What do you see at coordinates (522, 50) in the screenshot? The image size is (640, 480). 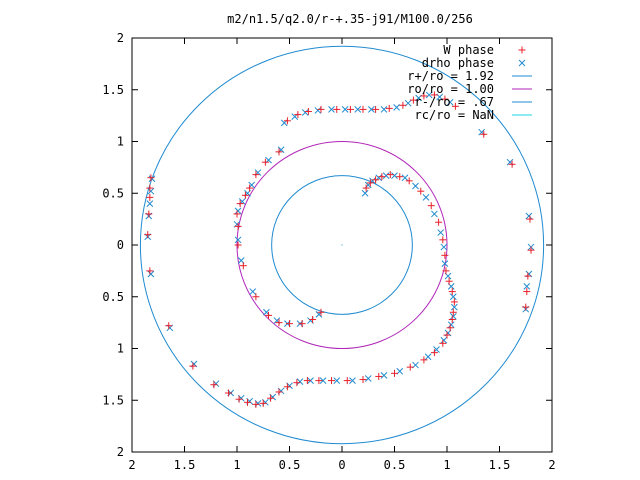 I see `legend-marker-plus` at bounding box center [522, 50].